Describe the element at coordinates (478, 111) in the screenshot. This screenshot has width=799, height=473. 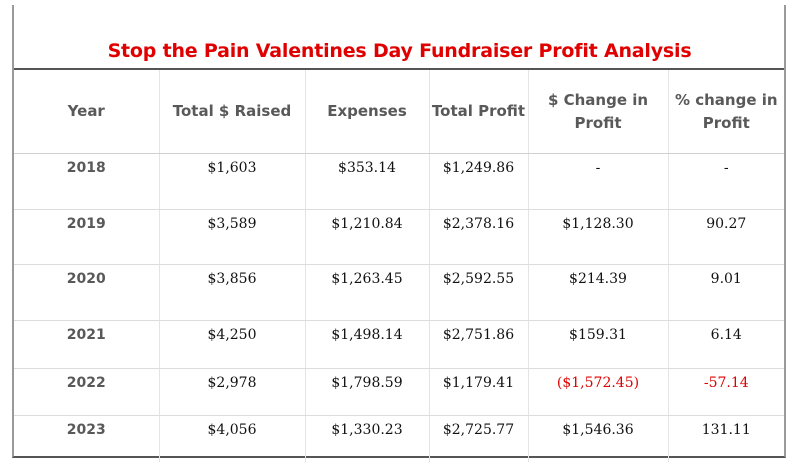
I see `column-header-total-profit: Total Profit` at that location.